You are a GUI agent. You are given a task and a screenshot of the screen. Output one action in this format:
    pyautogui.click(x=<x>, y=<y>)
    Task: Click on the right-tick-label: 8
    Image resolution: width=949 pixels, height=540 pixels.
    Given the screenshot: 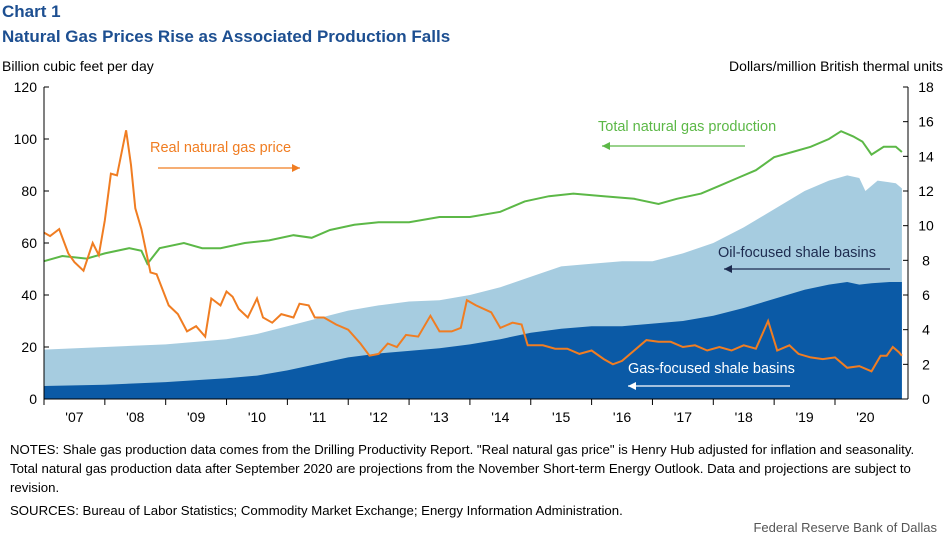 What is the action you would take?
    pyautogui.click(x=926, y=260)
    